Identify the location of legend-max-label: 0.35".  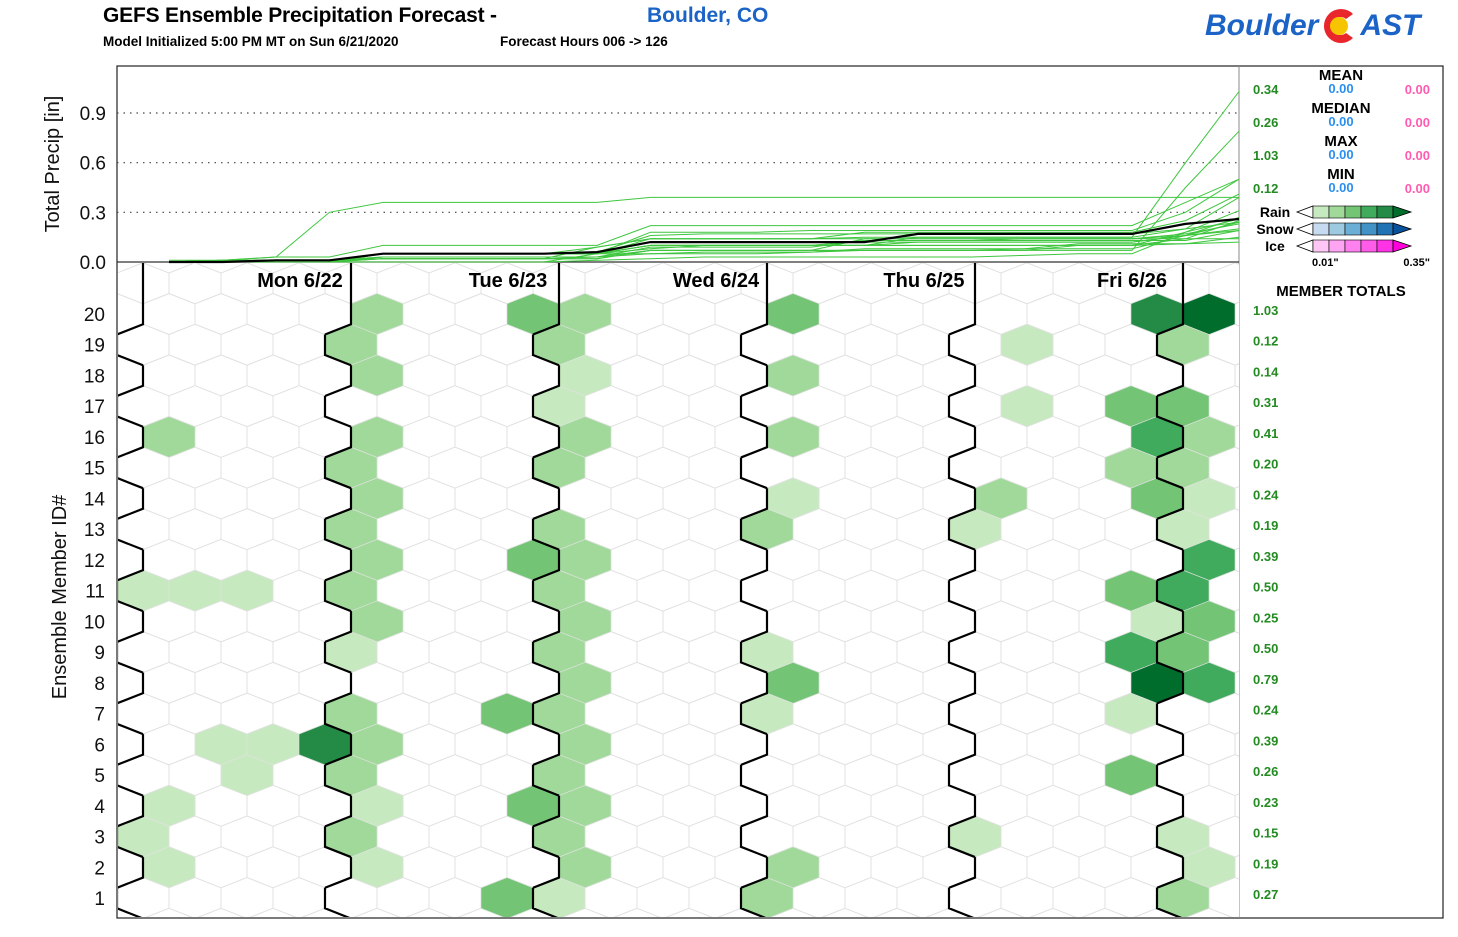
(1416, 263).